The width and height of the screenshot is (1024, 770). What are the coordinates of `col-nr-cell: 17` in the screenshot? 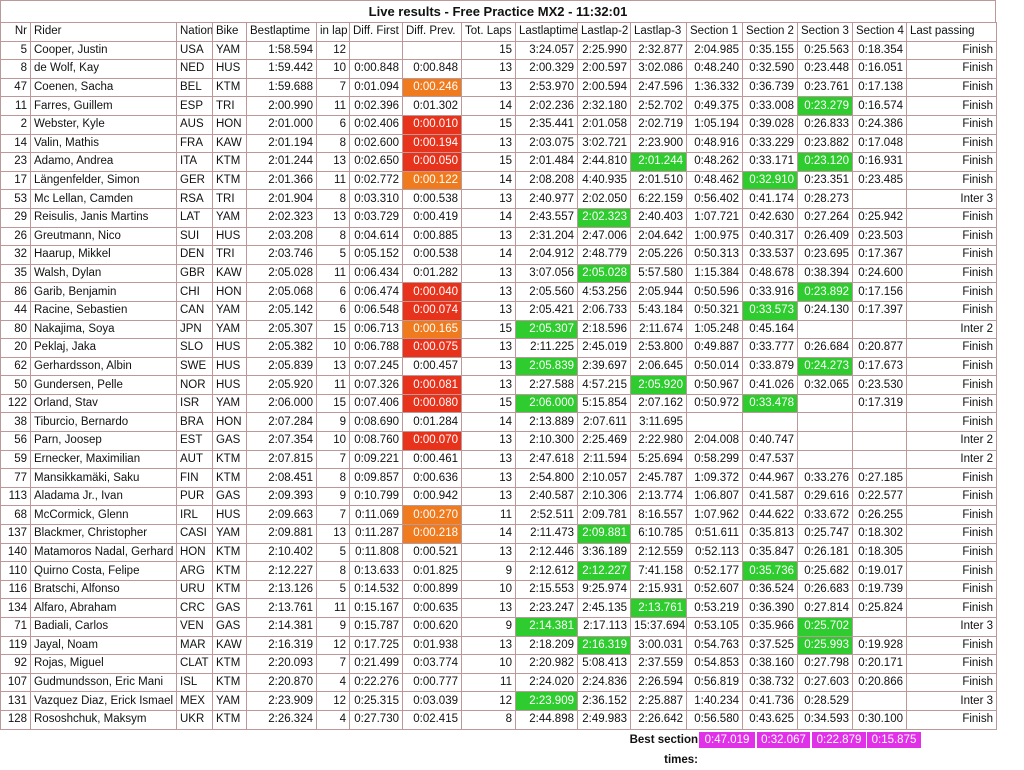 It's located at (15, 180).